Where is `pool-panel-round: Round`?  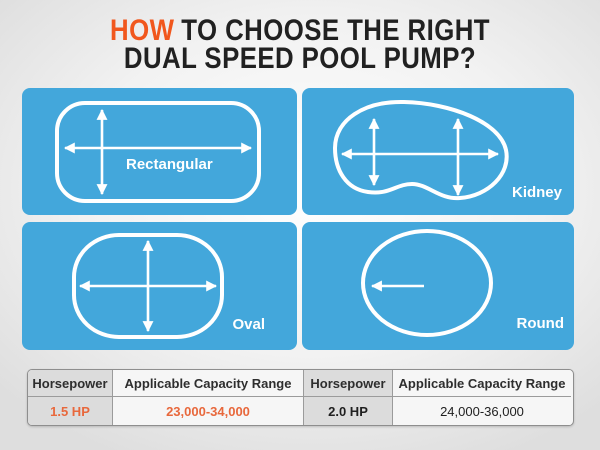
pool-panel-round: Round is located at coordinates (438, 286).